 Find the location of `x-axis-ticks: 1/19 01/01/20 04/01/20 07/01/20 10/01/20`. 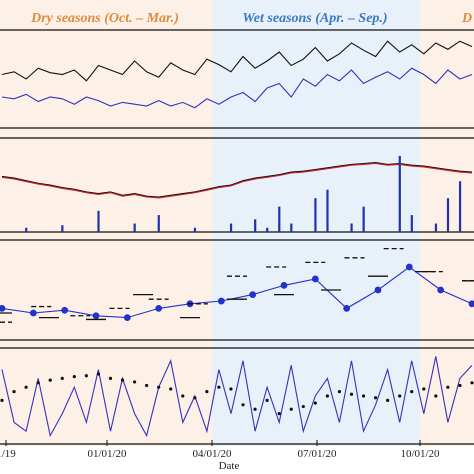

x-axis-ticks: 1/19 01/01/20 04/01/20 07/01/20 10/01/20 is located at coordinates (220, 450).